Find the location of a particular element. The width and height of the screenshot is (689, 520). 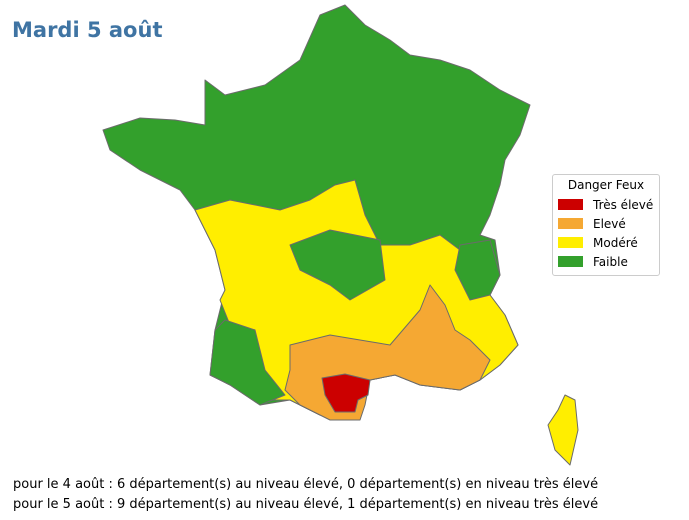

legend-item: Très élevé is located at coordinates (606, 204).